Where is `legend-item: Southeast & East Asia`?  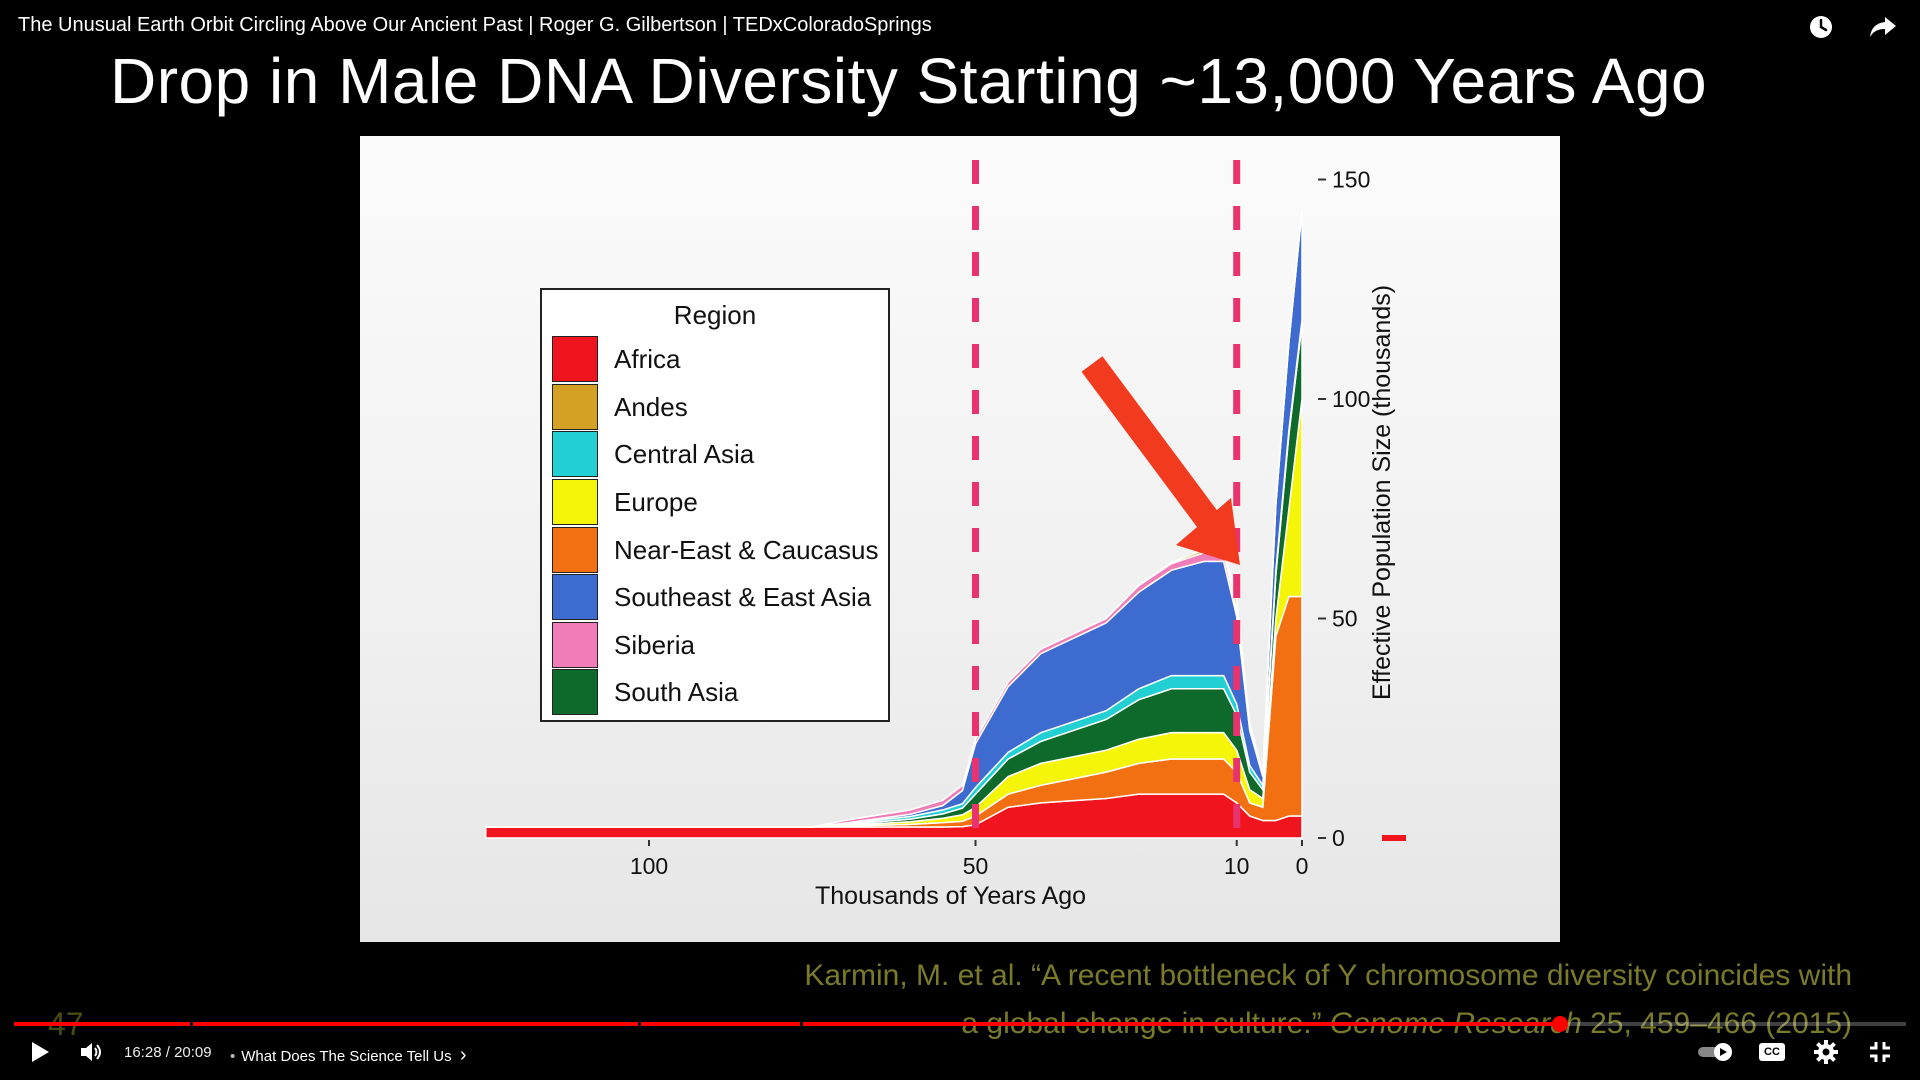
legend-item: Southeast & East Asia is located at coordinates (718, 597).